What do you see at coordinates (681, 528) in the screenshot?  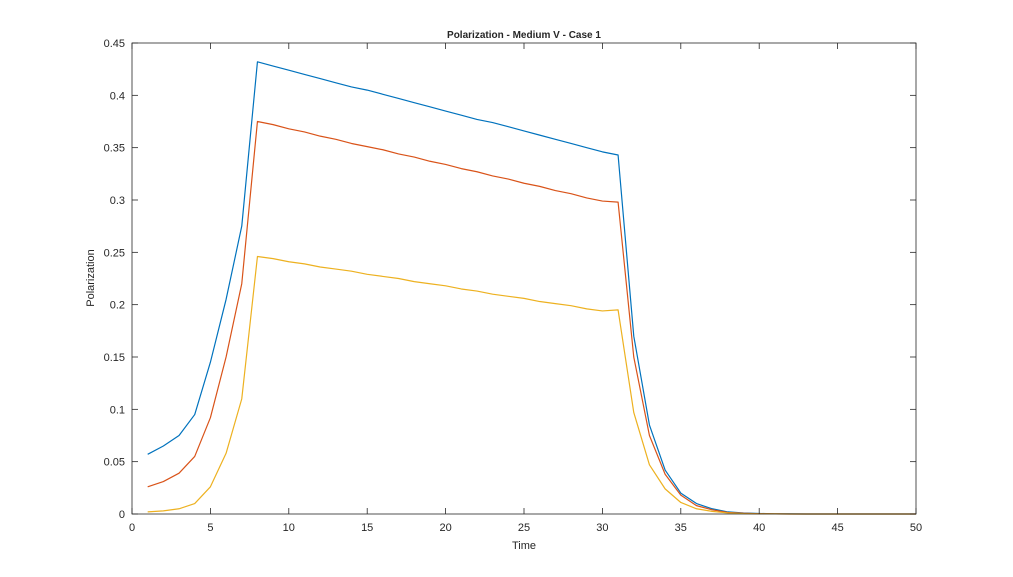 I see `x-tick-label: 35` at bounding box center [681, 528].